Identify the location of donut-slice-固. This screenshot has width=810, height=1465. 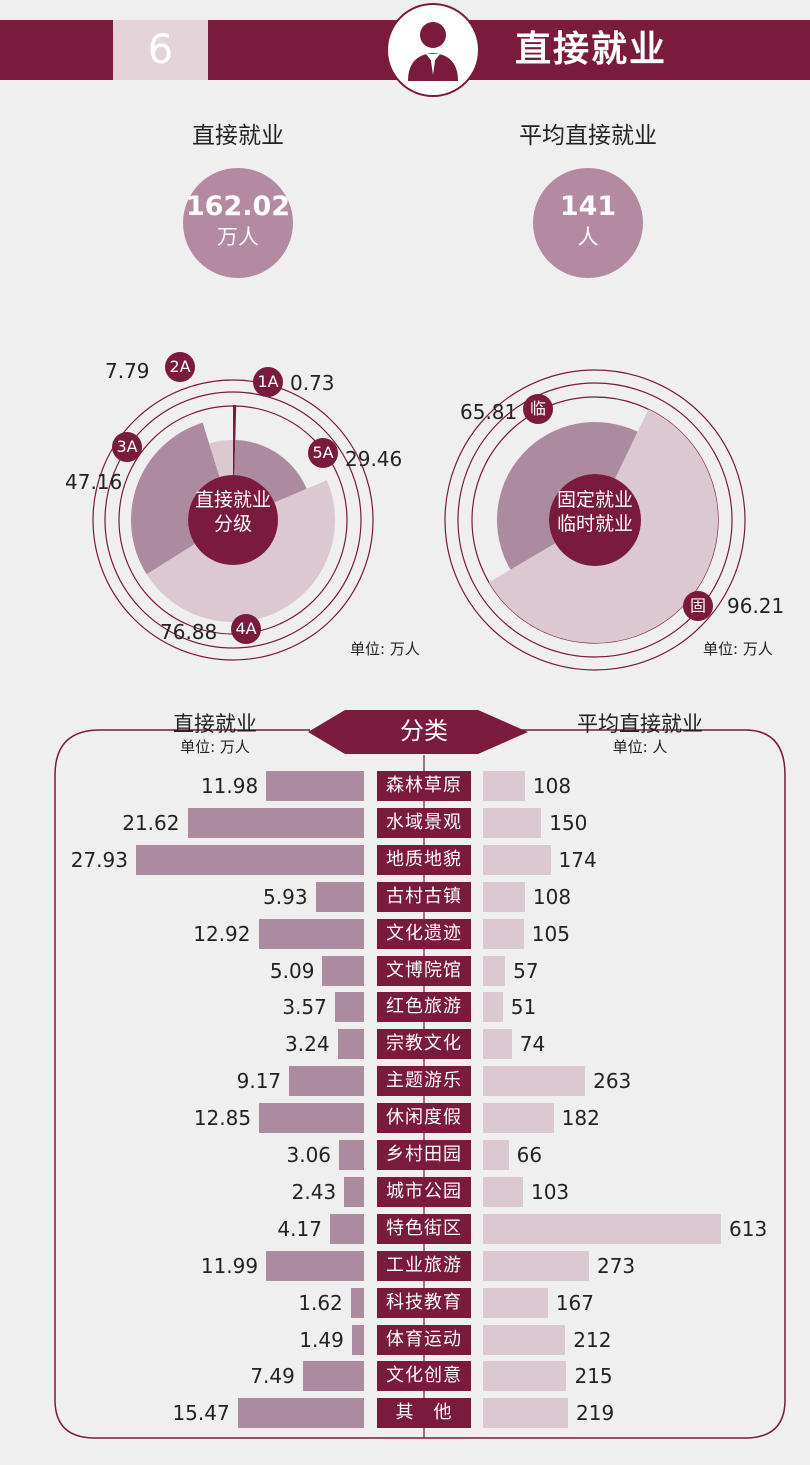
(603, 526).